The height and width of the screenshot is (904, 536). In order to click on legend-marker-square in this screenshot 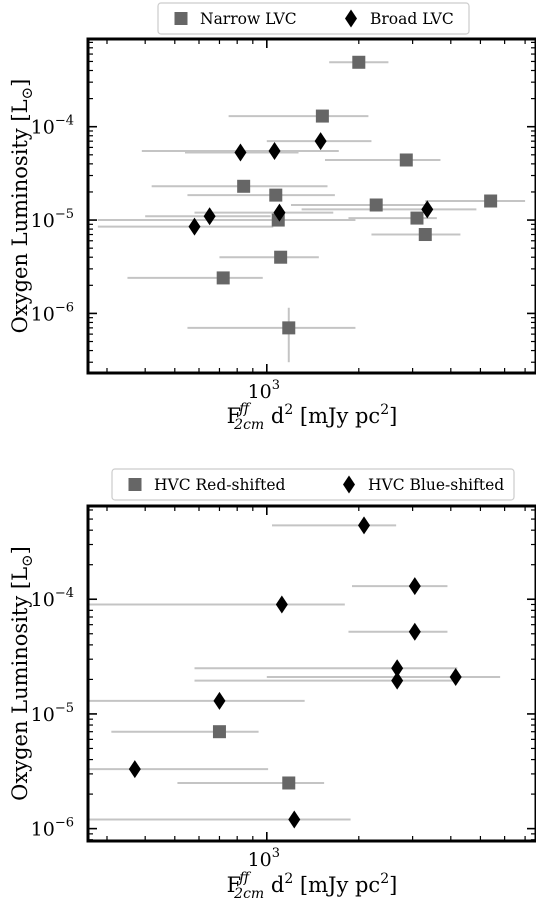, I will do `click(135, 484)`.